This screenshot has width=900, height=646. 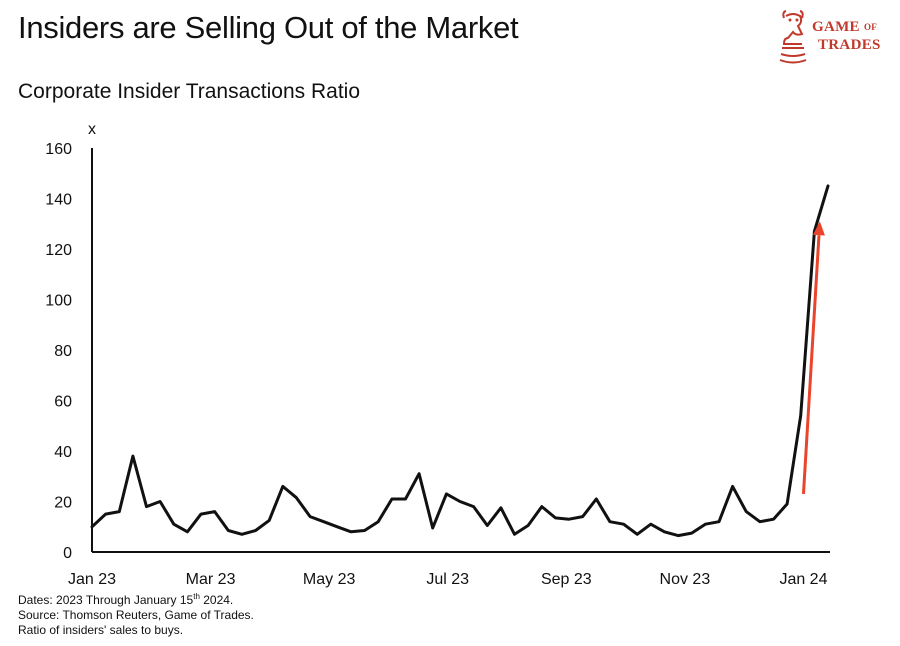 What do you see at coordinates (811, 365) in the screenshot?
I see `trend-arrow-shaft` at bounding box center [811, 365].